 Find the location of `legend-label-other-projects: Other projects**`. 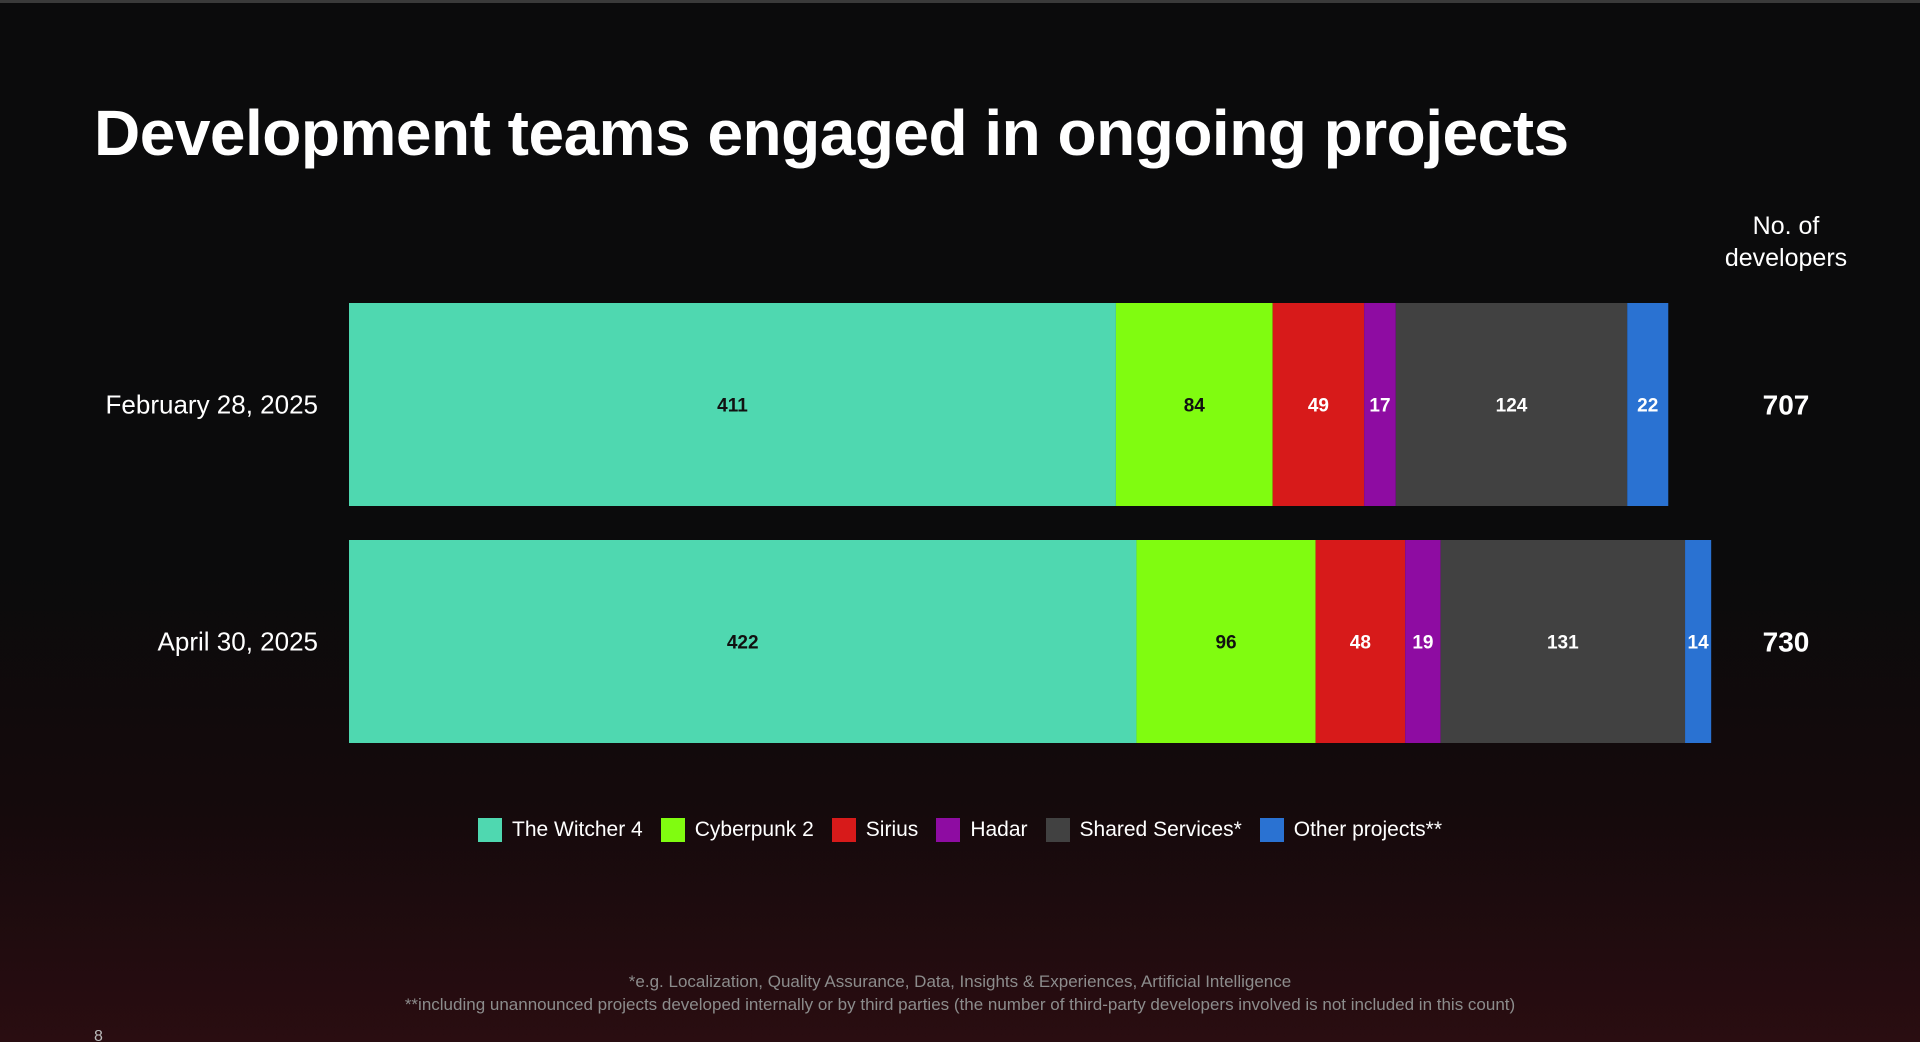

legend-label-other-projects: Other projects** is located at coordinates (1367, 829).